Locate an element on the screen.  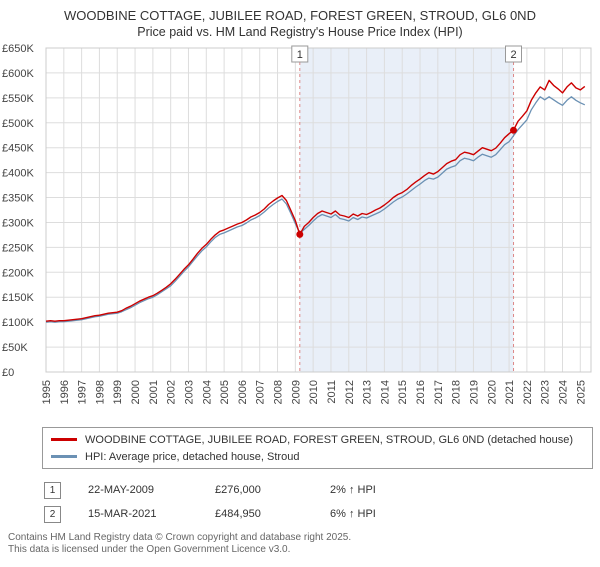
sale-2-hpi-delta: 6% ↑ HPI is located at coordinates (353, 514).